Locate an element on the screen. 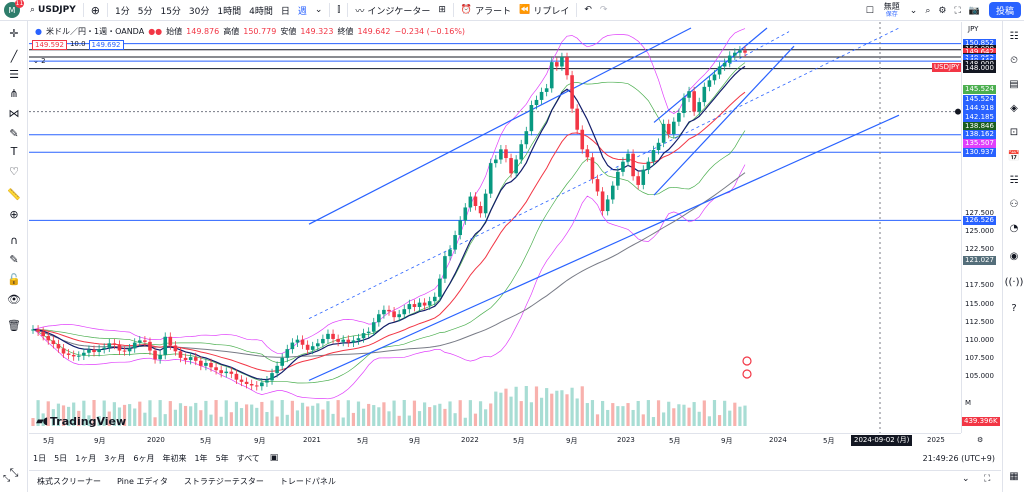 The width and height of the screenshot is (1024, 492). price-level-7: 148.000 is located at coordinates (979, 69).